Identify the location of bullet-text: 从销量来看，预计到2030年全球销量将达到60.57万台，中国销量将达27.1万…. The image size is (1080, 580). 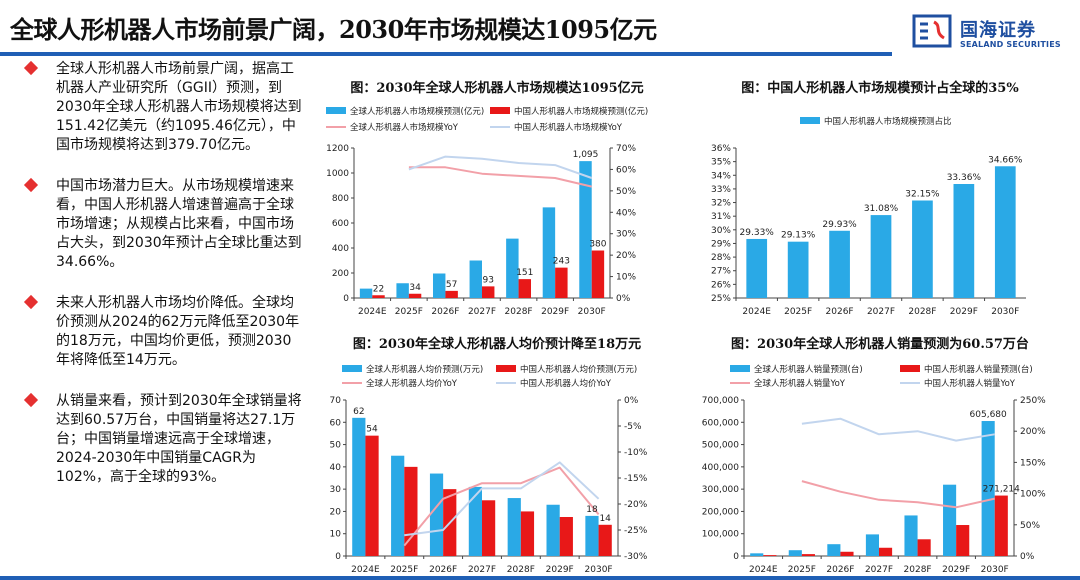
(179, 439).